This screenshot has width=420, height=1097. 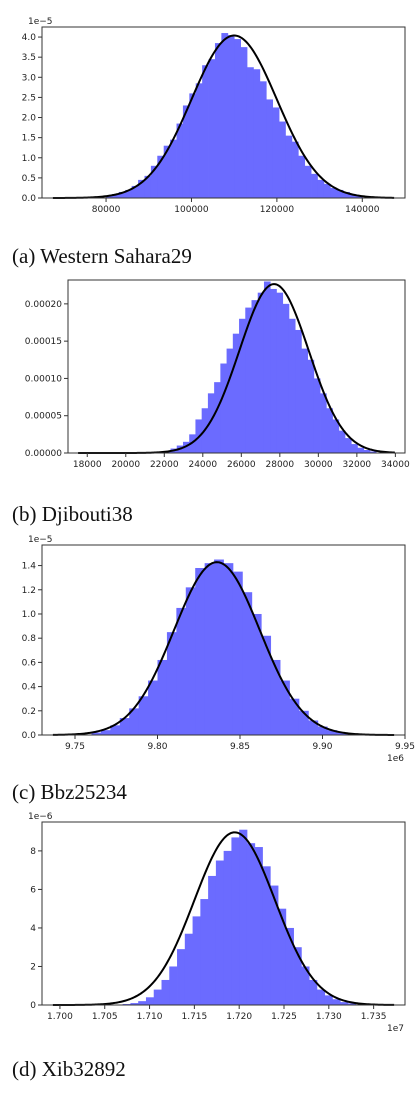 I want to click on x-tick-label: 1.710, so click(x=150, y=1017).